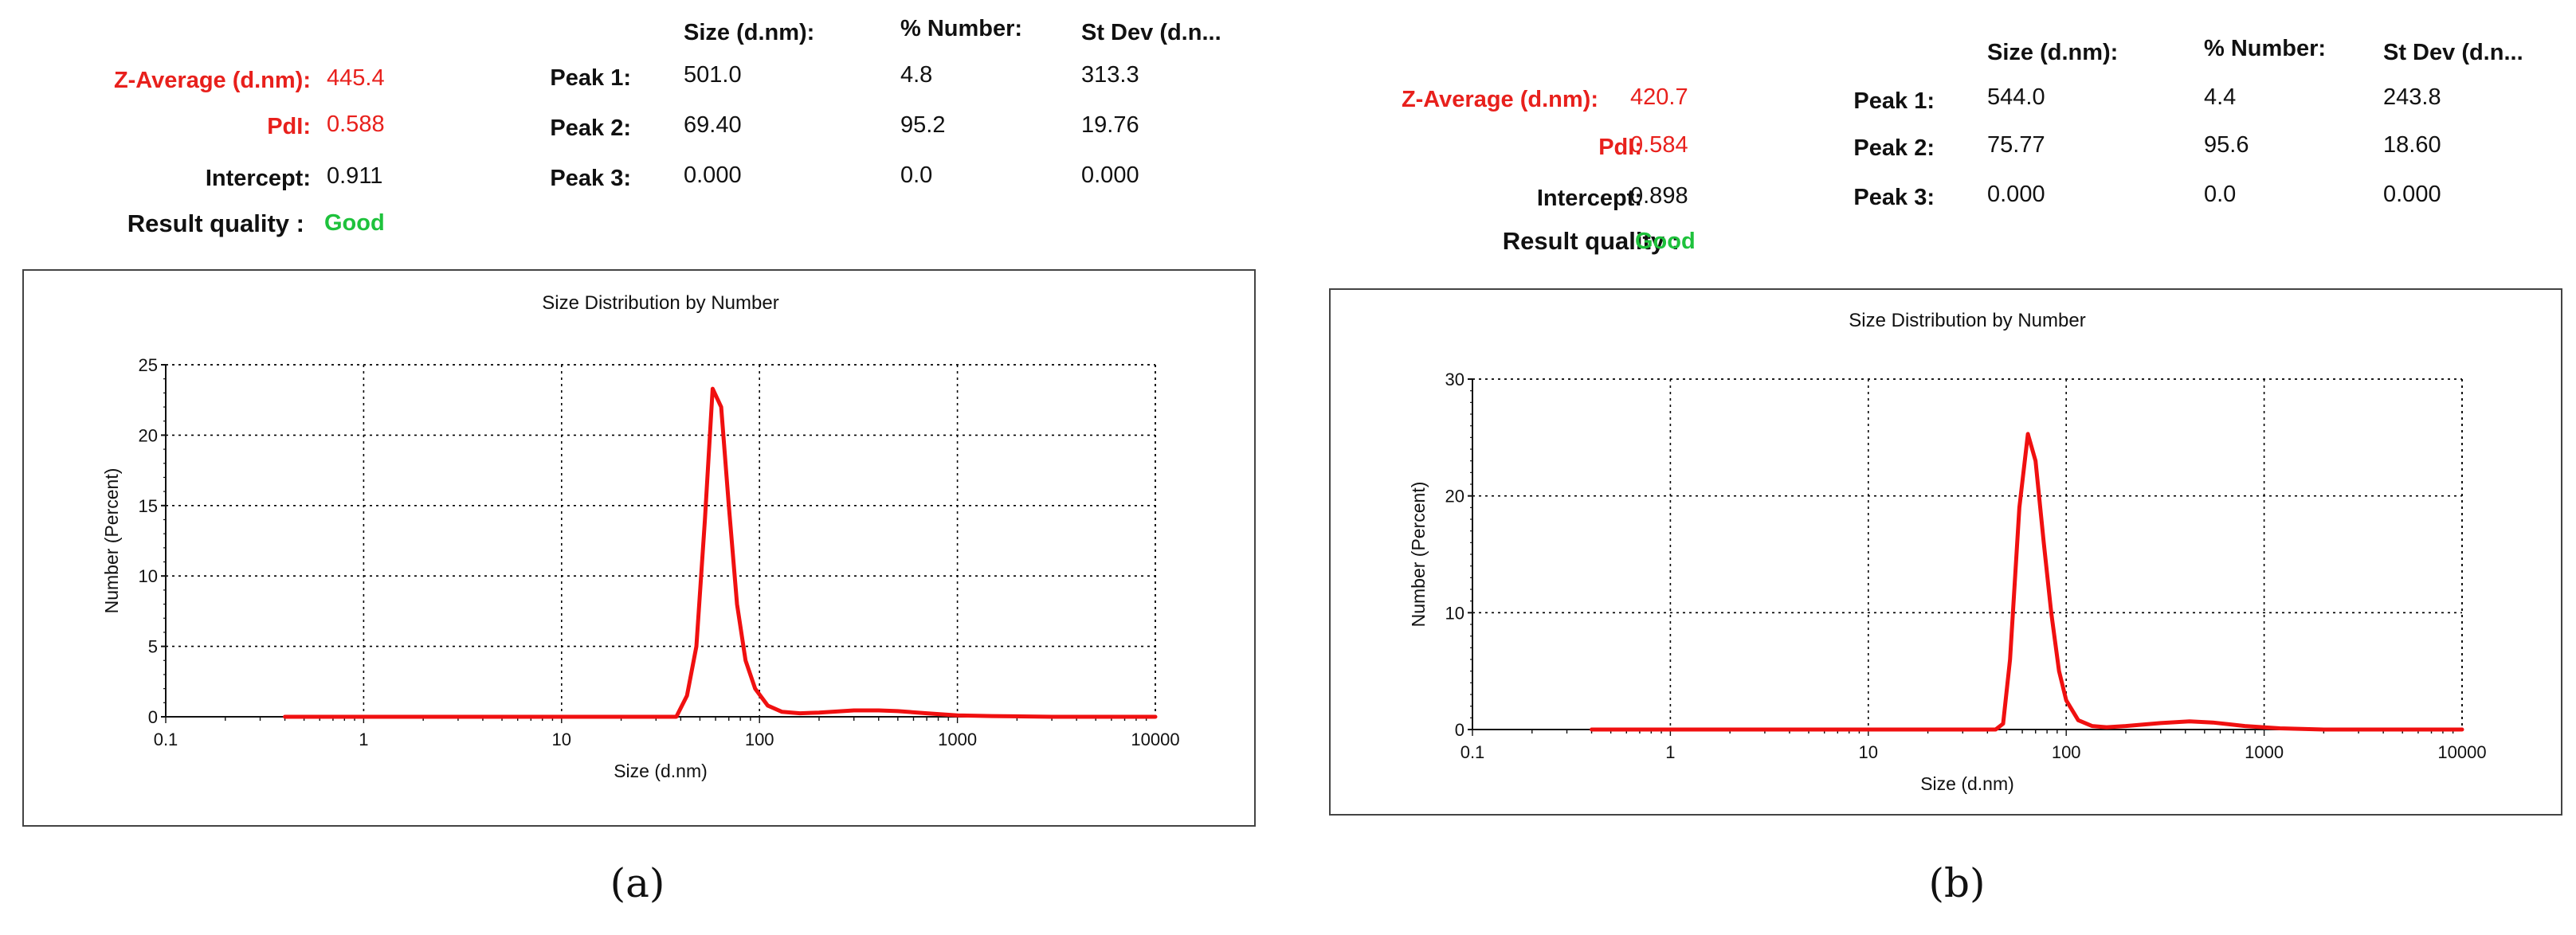 The image size is (2576, 935). What do you see at coordinates (2412, 97) in the screenshot?
I see `peak1-stdev: 243.8` at bounding box center [2412, 97].